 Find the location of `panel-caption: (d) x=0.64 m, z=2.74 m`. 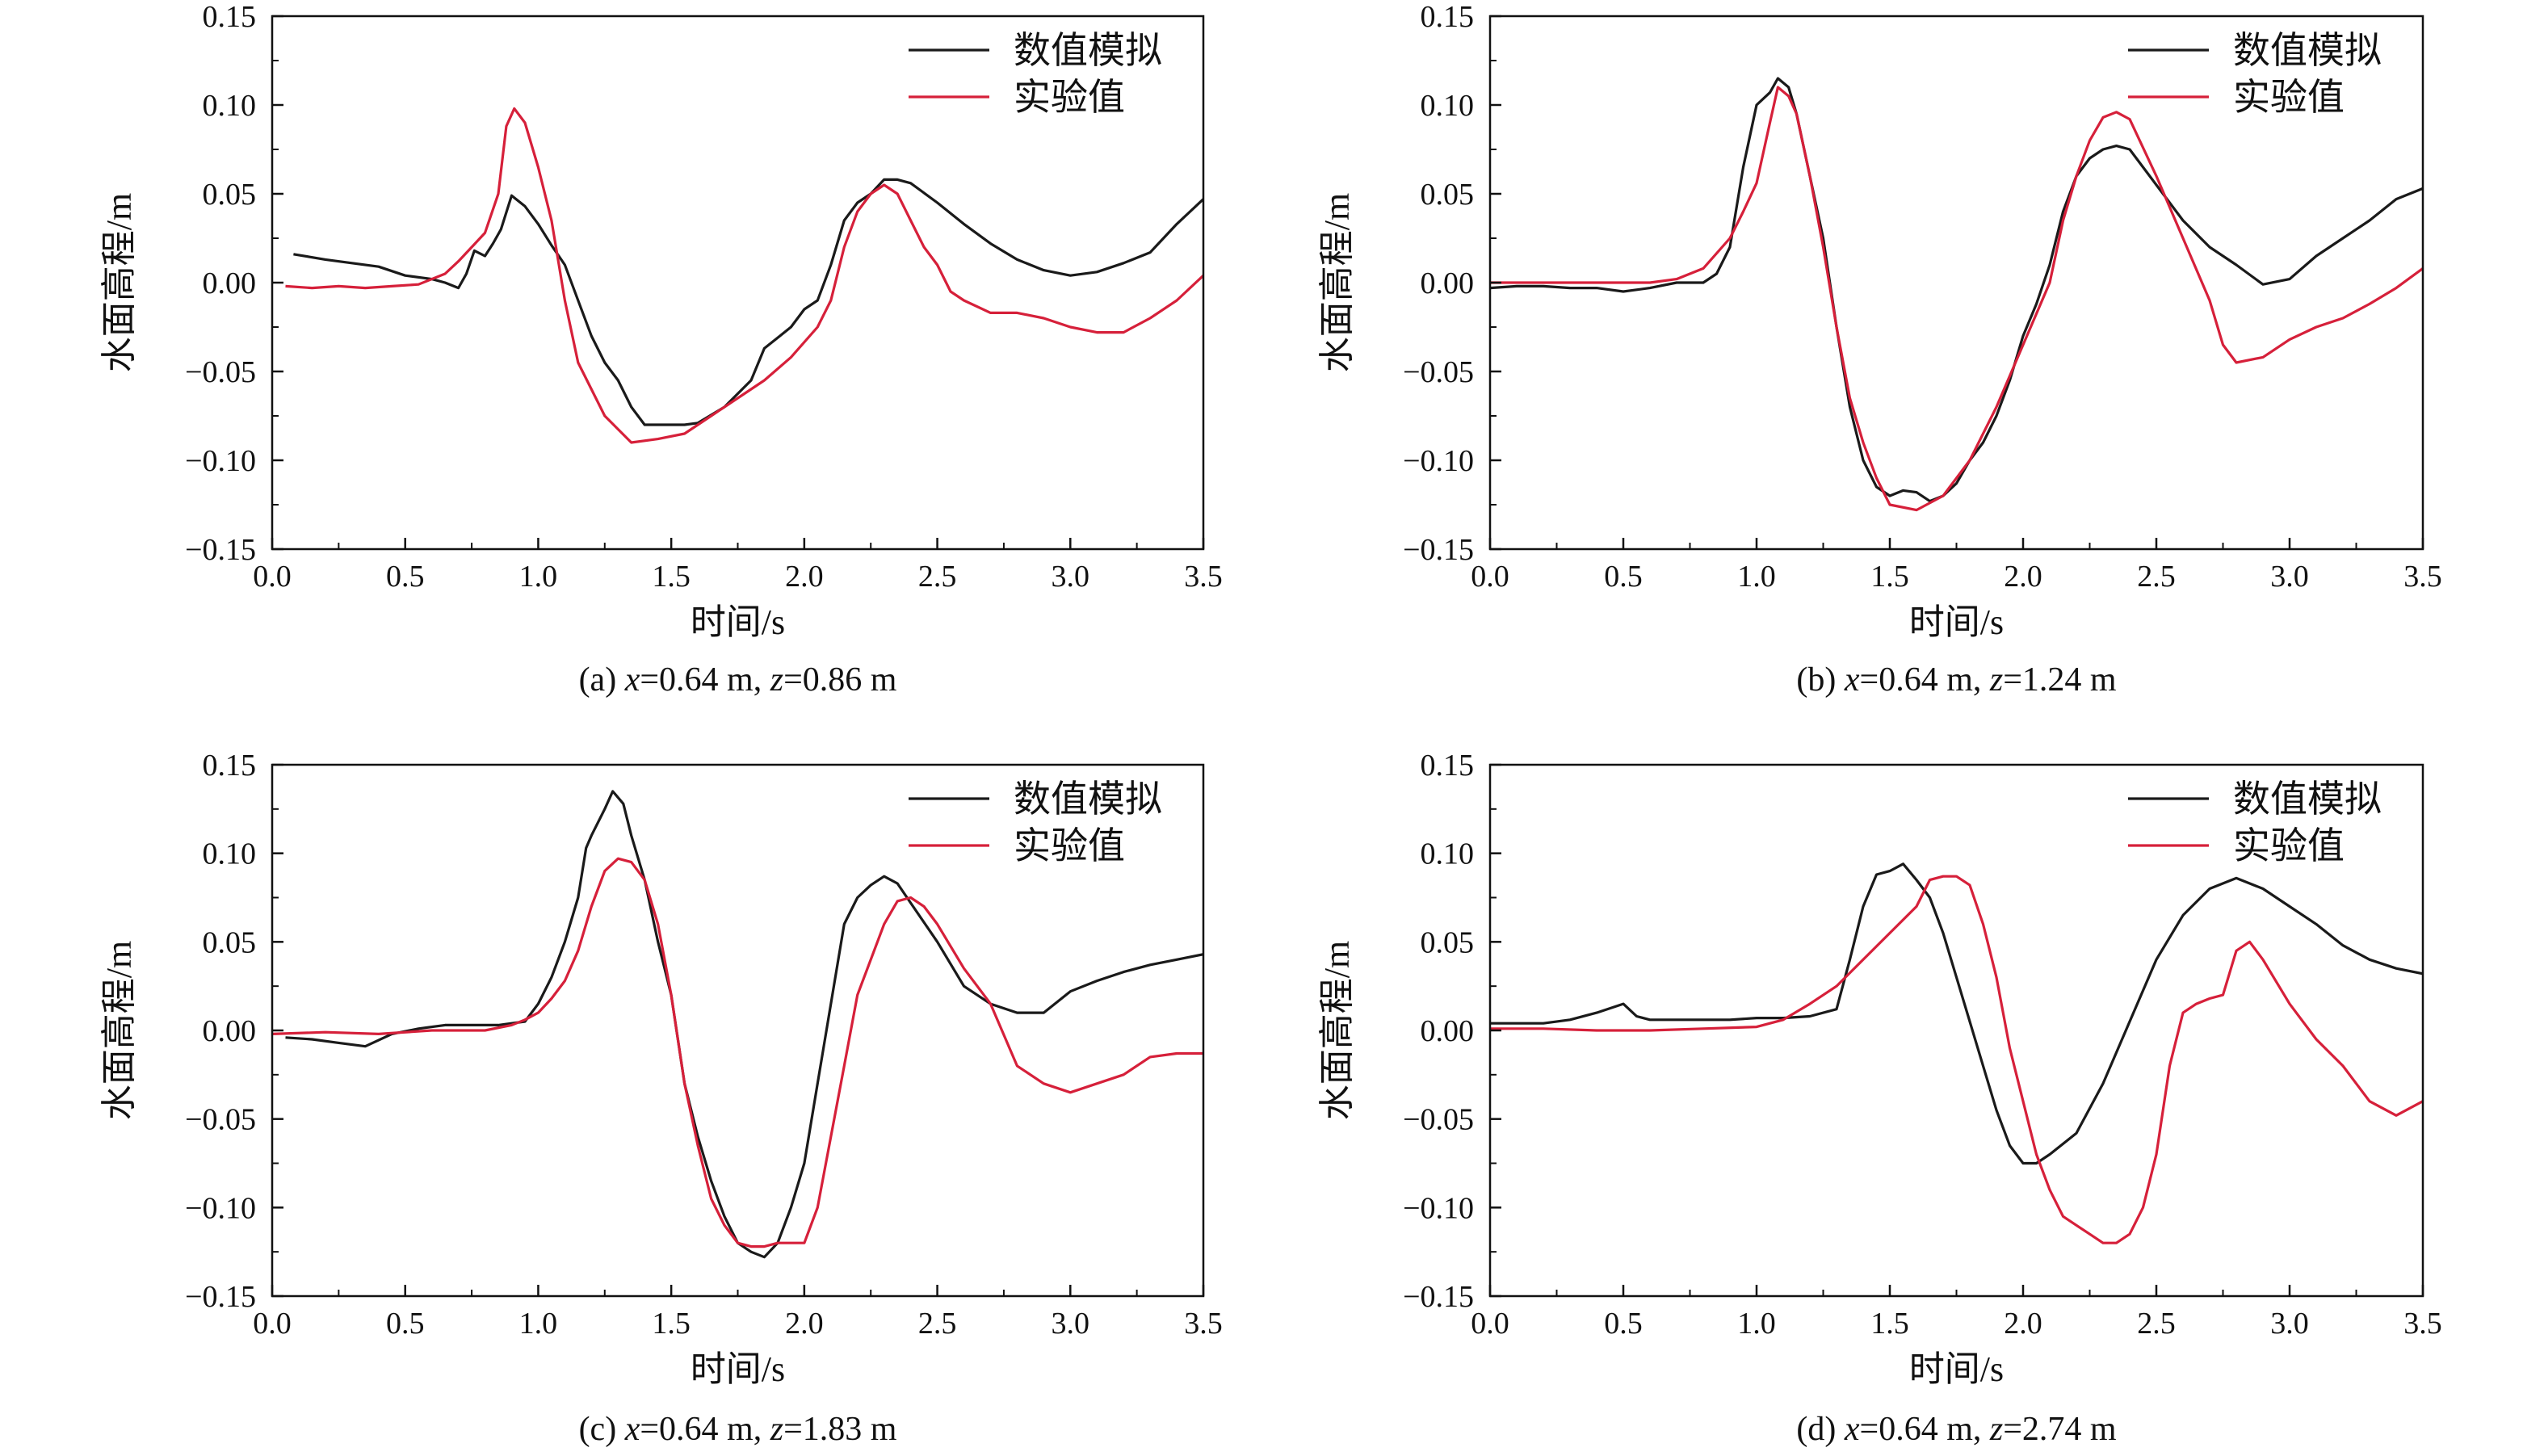

panel-caption: (d) x=0.64 m, z=2.74 m is located at coordinates (1956, 1429).